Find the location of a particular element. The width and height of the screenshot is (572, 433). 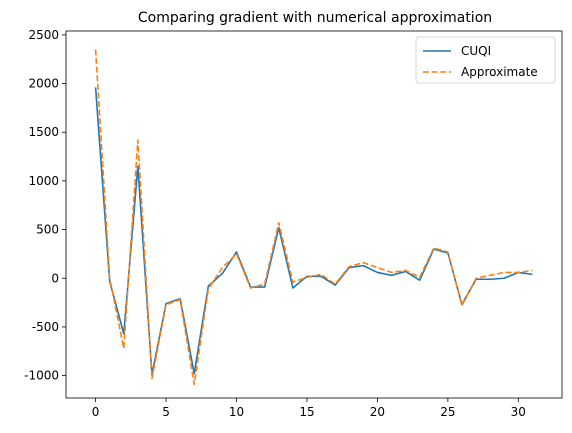

x-tick-label: 30 is located at coordinates (518, 412).